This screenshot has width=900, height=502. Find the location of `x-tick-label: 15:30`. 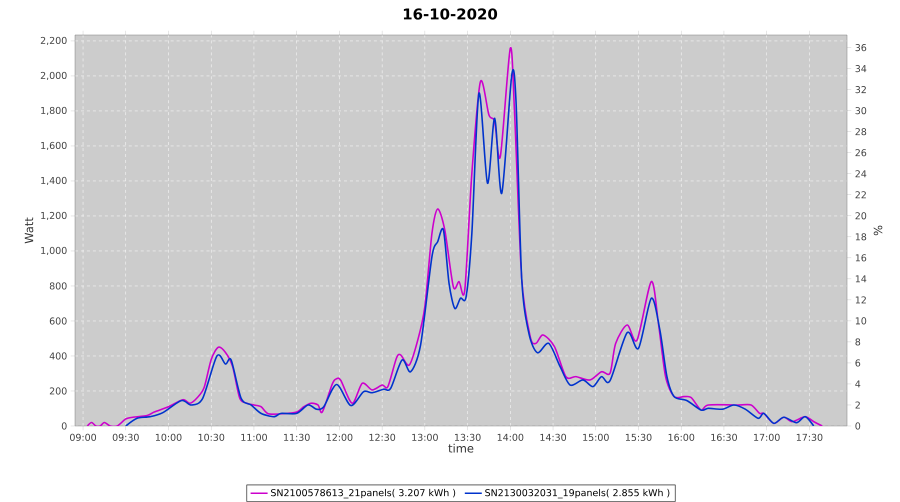

x-tick-label: 15:30 is located at coordinates (639, 437).